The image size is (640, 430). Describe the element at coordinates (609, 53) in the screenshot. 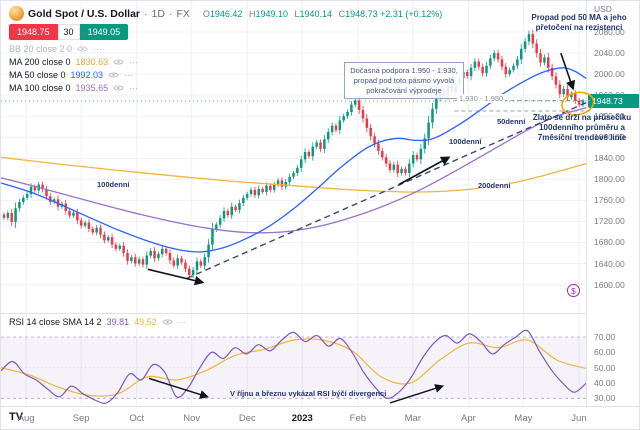

I see `price-axis-label: 2040.00` at that location.